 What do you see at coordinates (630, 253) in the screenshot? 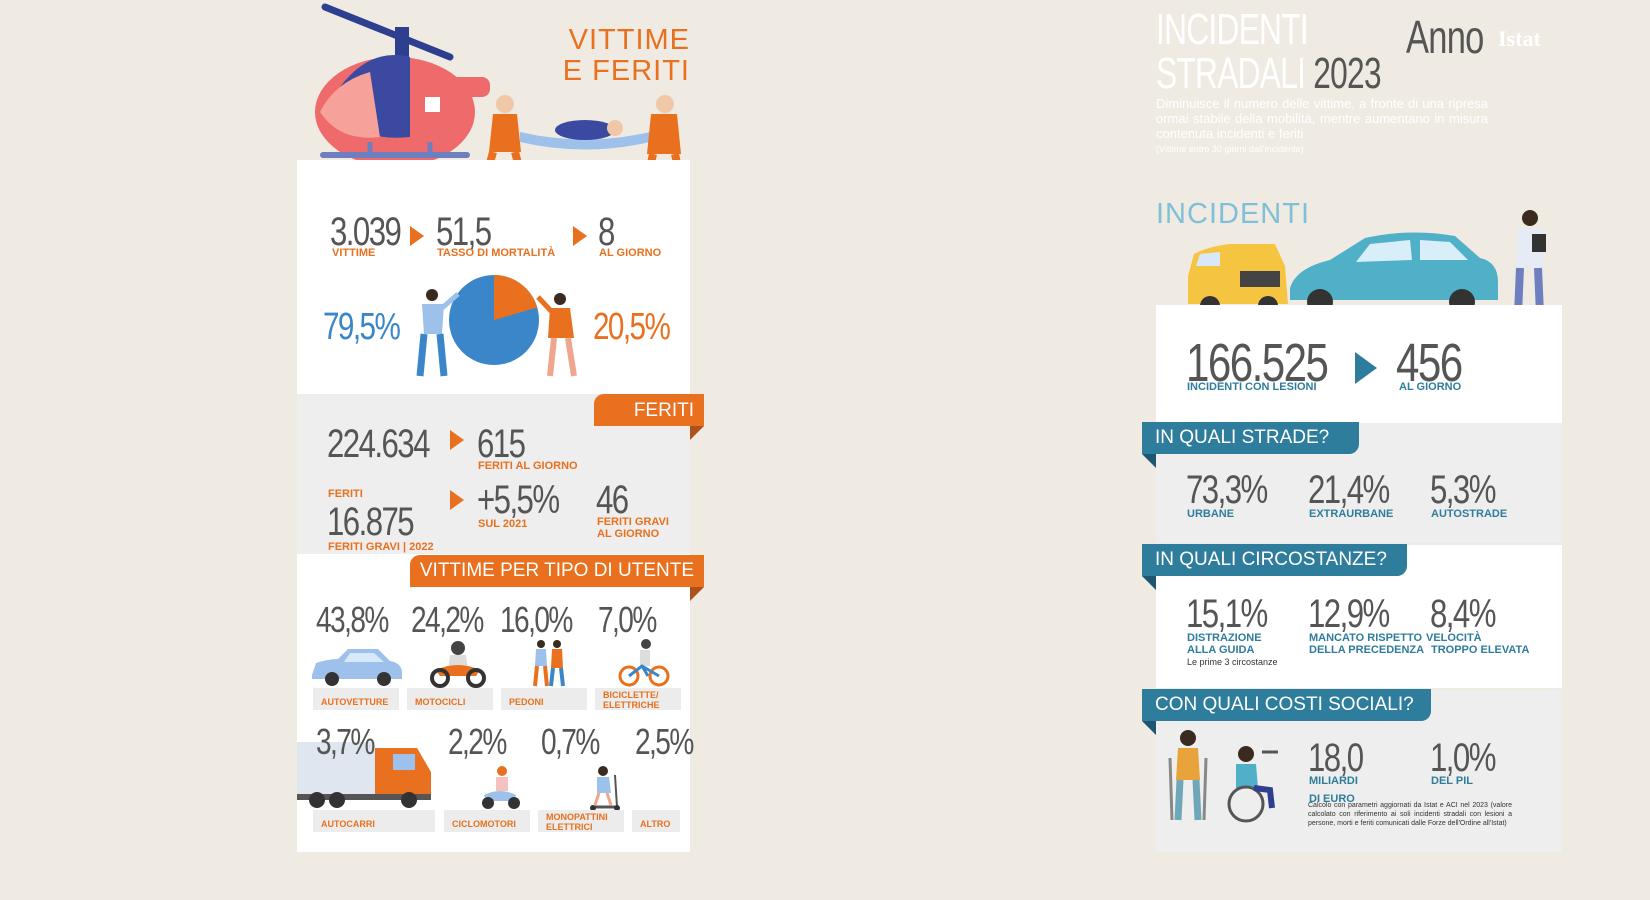
I see `per-day-label: AL GIORNO` at bounding box center [630, 253].